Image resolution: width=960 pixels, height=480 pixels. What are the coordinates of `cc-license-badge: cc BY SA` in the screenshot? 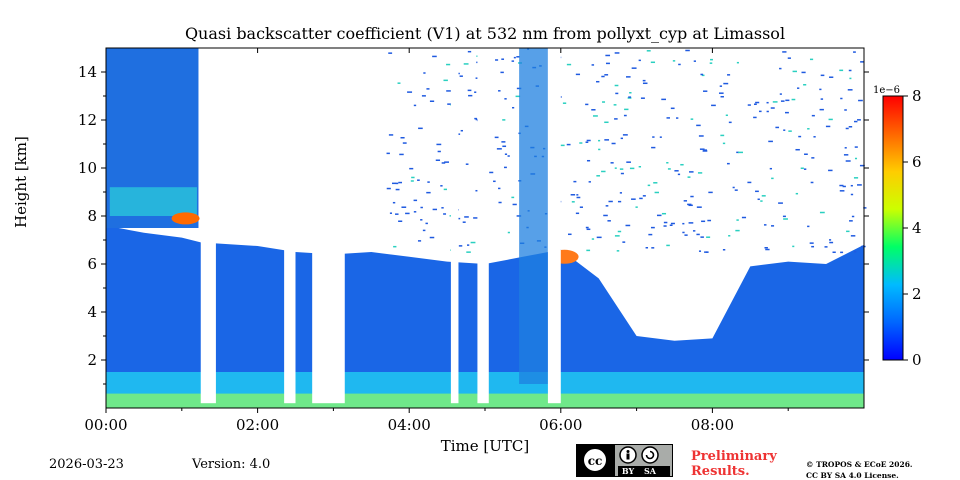 It's located at (624, 460).